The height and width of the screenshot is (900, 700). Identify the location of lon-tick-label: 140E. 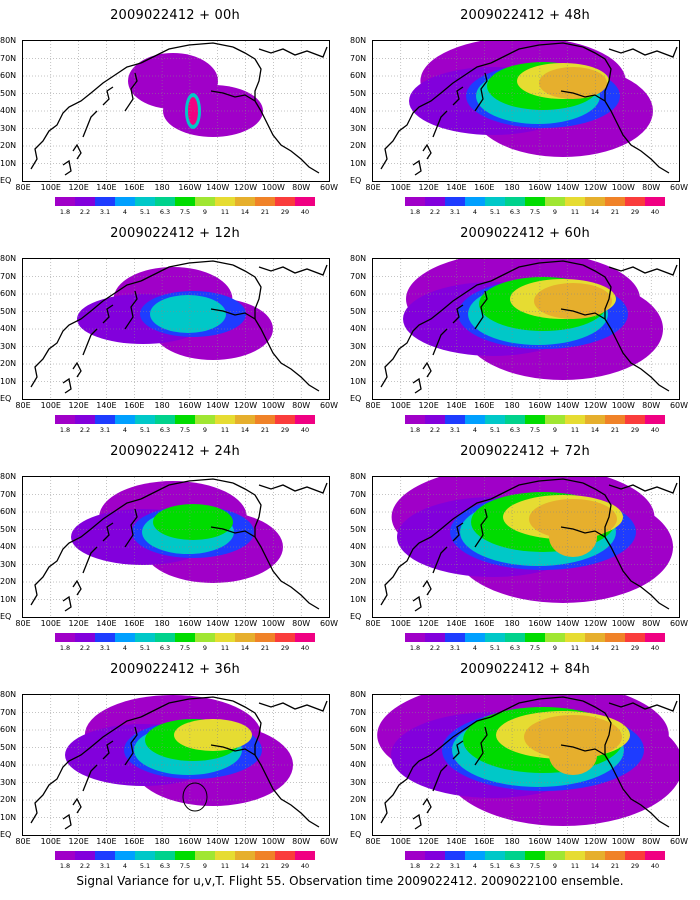
(456, 405).